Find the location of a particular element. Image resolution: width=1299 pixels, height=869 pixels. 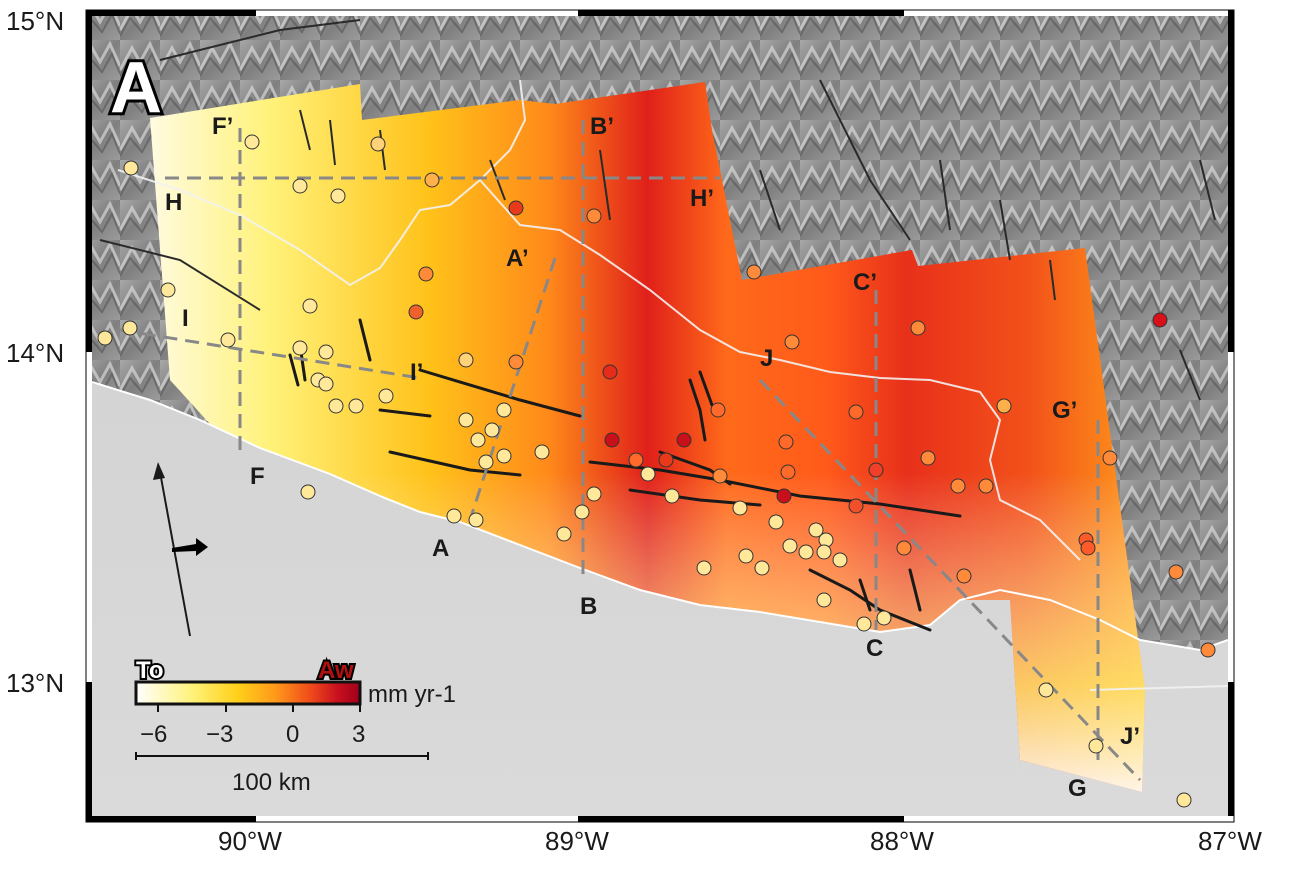

colorbar-tick-label: 0 is located at coordinates (292, 734).